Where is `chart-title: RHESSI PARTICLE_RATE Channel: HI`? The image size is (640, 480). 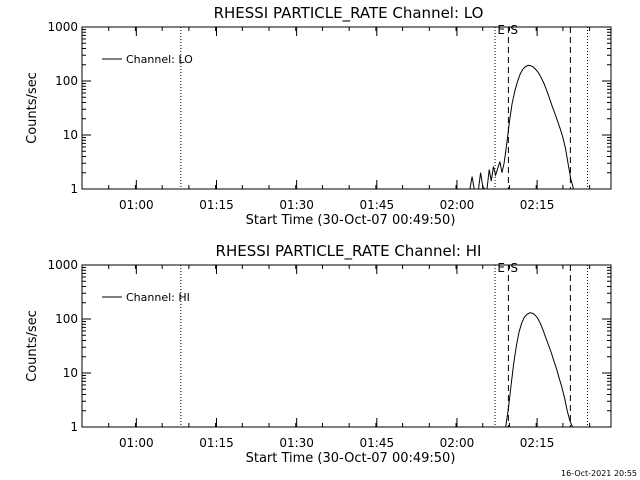 chart-title: RHESSI PARTICLE_RATE Channel: HI is located at coordinates (349, 251).